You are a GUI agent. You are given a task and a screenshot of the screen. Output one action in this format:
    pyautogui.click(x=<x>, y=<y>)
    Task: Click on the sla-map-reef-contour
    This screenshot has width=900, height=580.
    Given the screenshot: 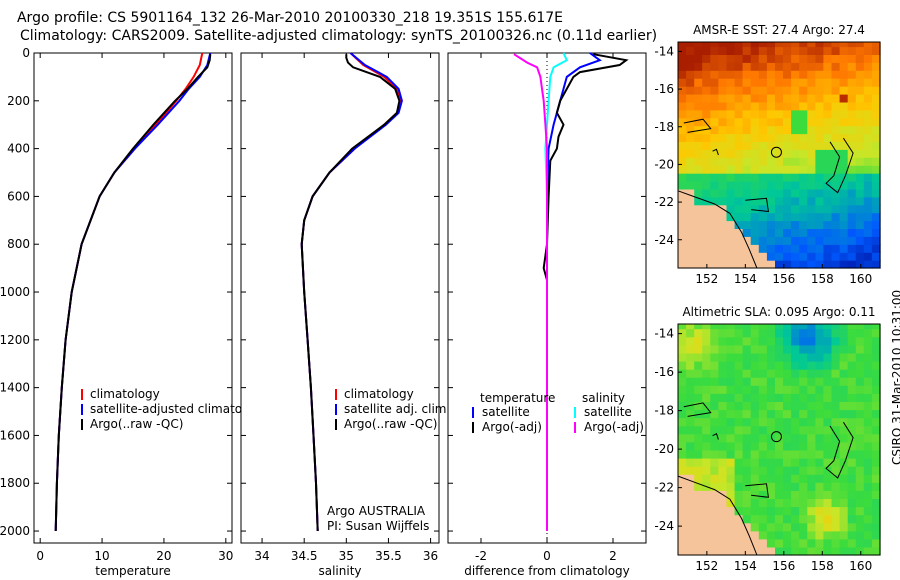 What is the action you would take?
    pyautogui.click(x=757, y=490)
    